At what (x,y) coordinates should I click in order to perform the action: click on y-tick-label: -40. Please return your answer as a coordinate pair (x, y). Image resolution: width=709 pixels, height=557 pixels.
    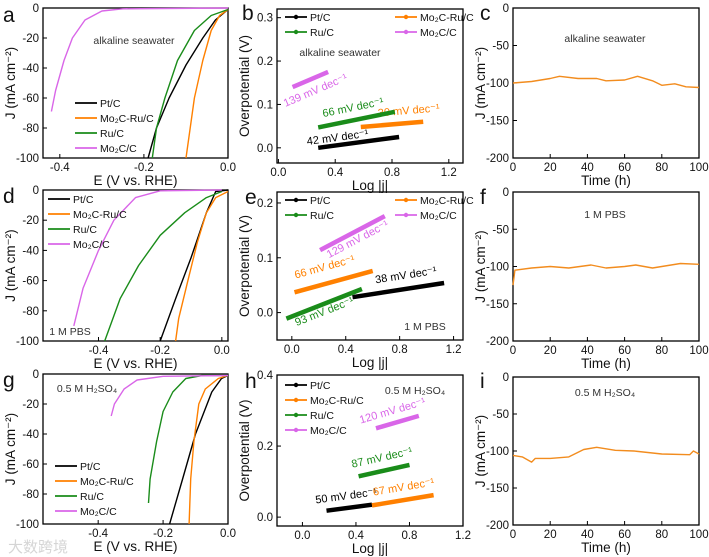
    Looking at the image, I should click on (30, 251).